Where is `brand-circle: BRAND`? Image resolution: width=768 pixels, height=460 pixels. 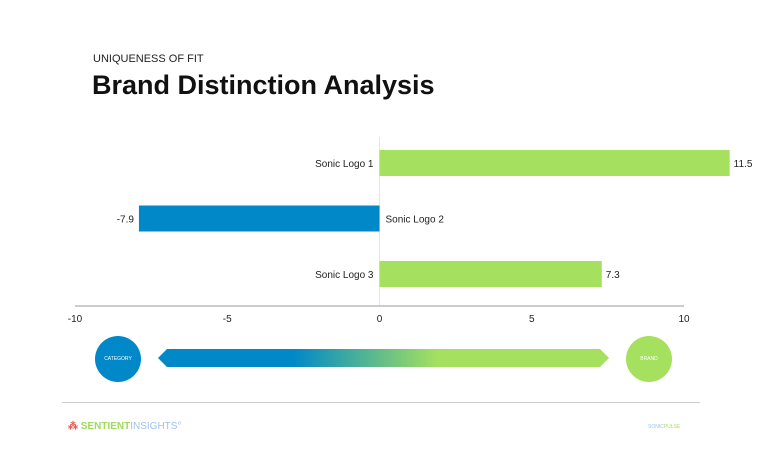 brand-circle: BRAND is located at coordinates (649, 359).